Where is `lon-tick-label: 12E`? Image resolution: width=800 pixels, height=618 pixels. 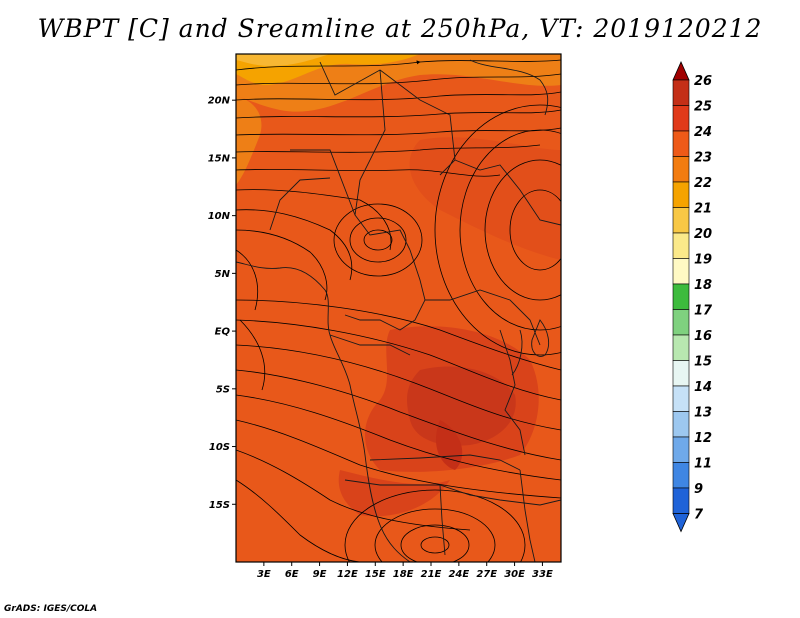
lon-tick-label: 12E is located at coordinates (347, 574).